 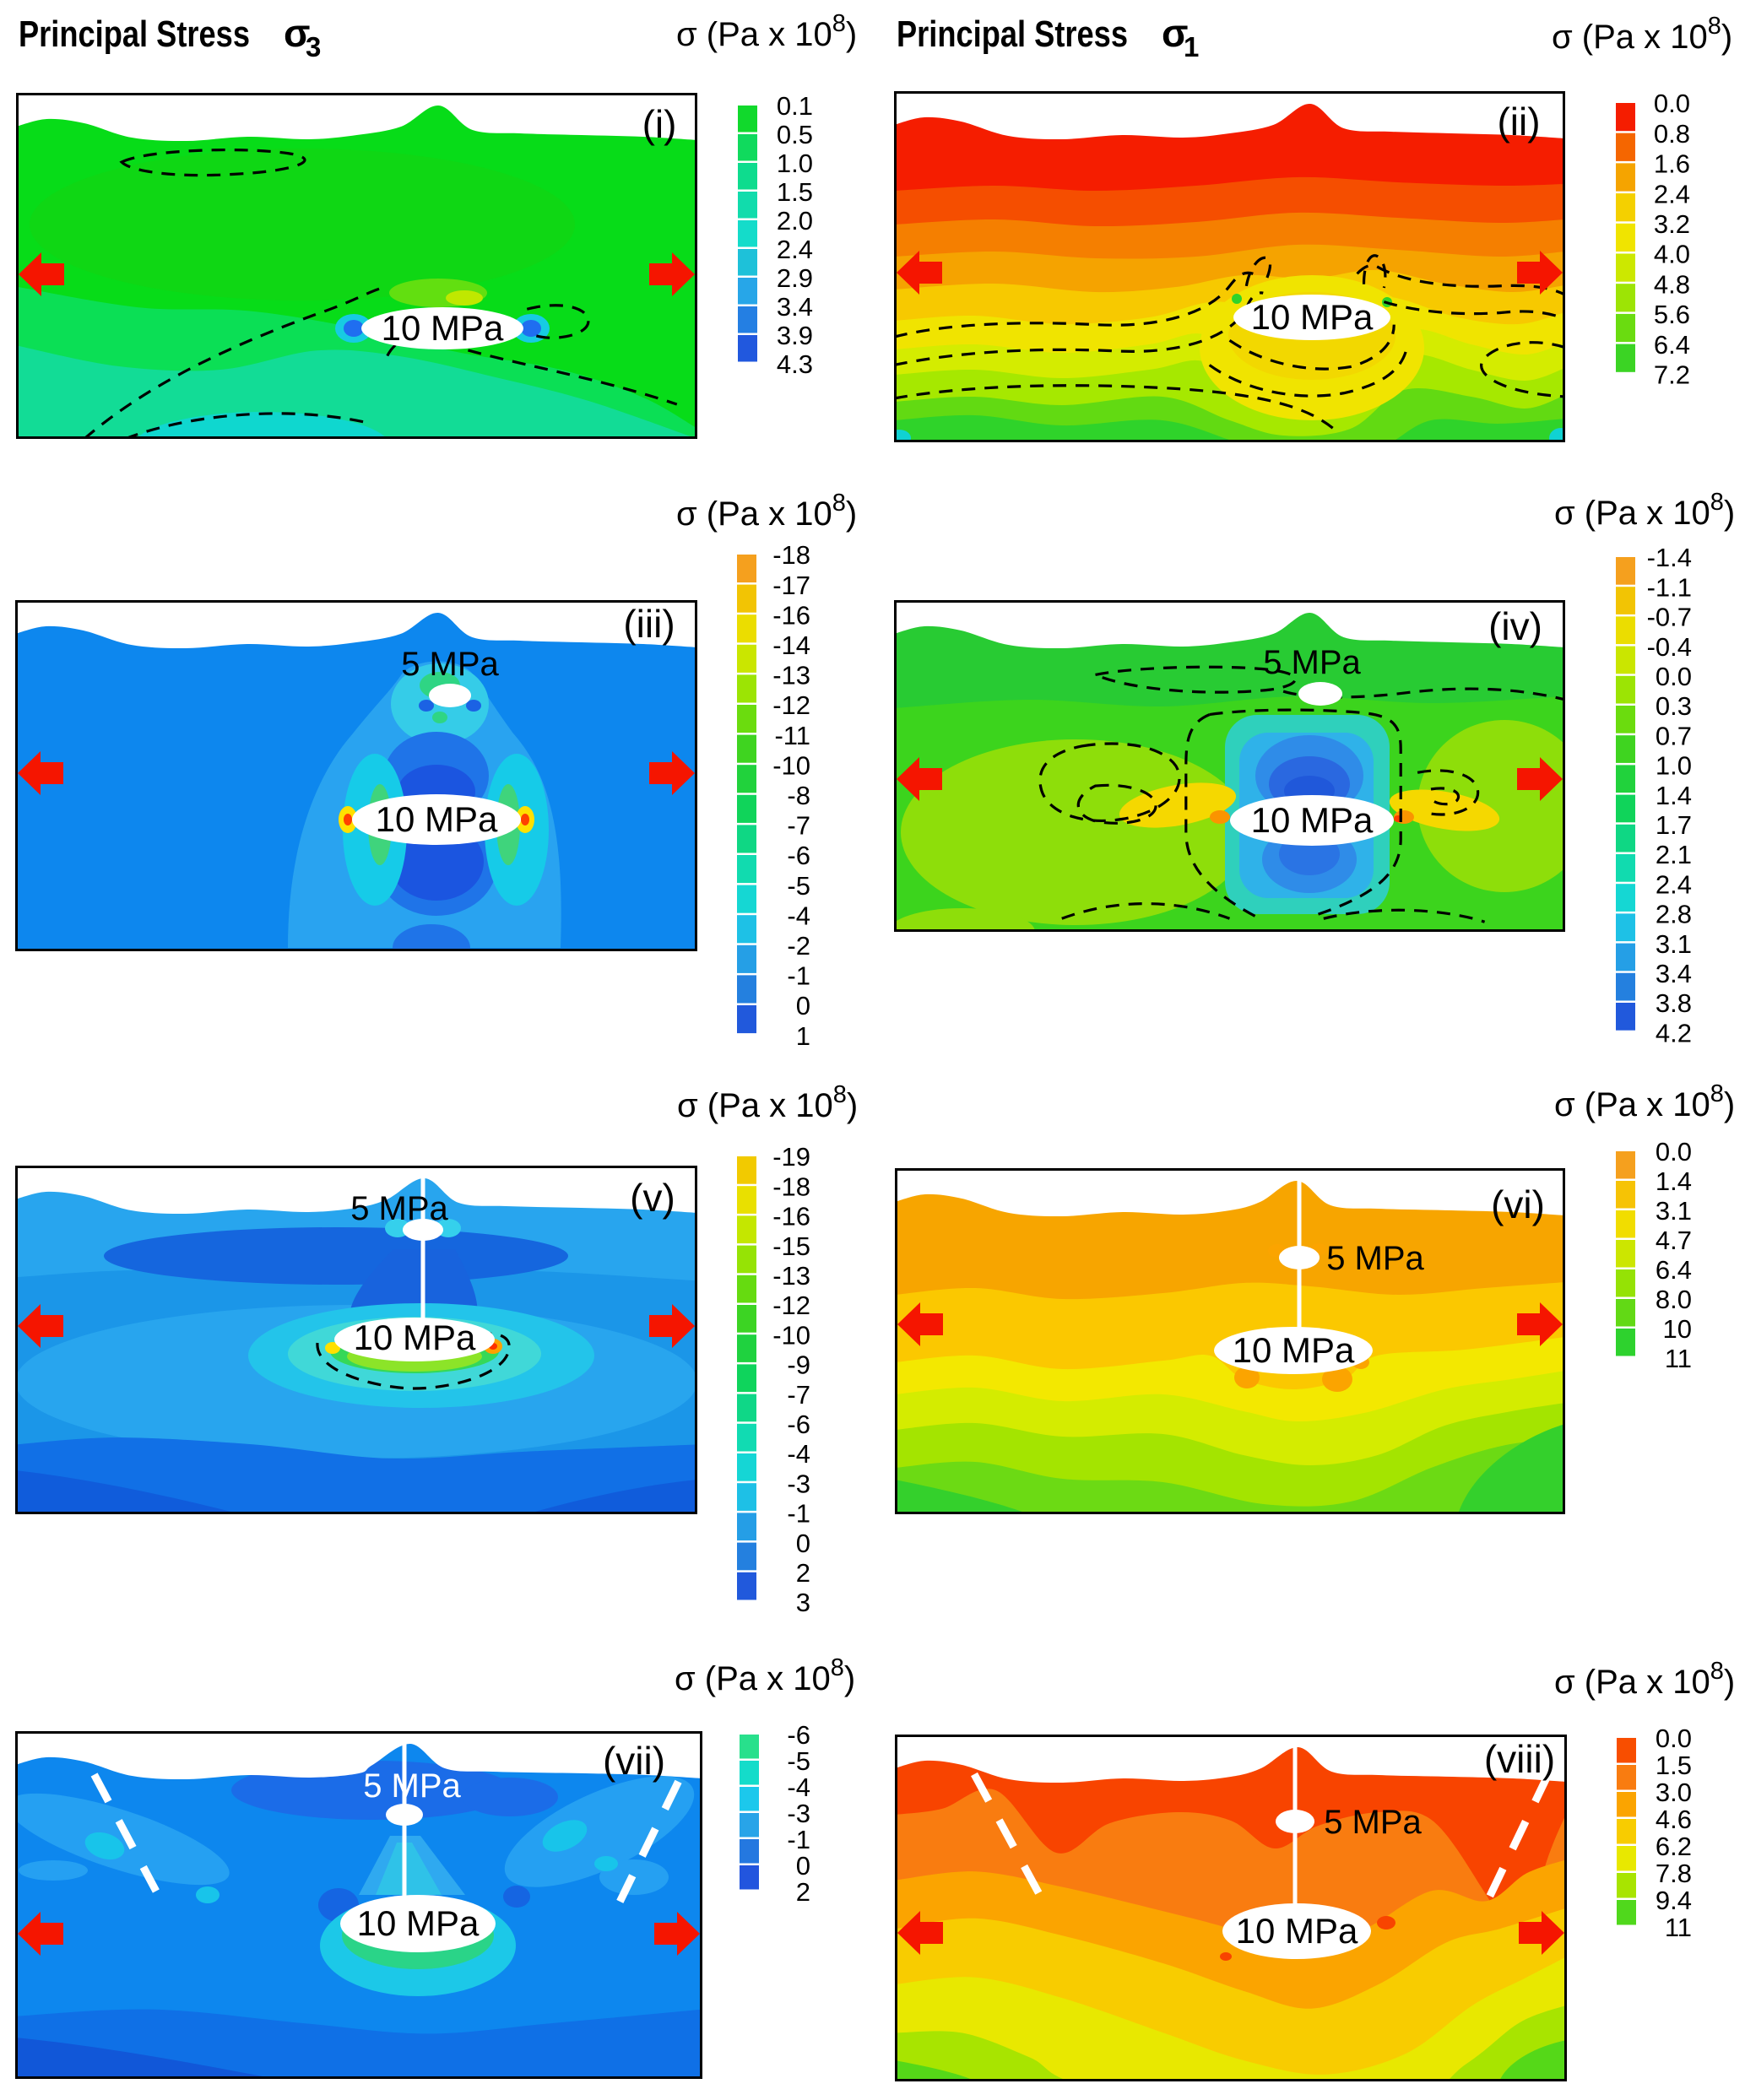 I want to click on svg-text: 0.7, so click(x=1674, y=735).